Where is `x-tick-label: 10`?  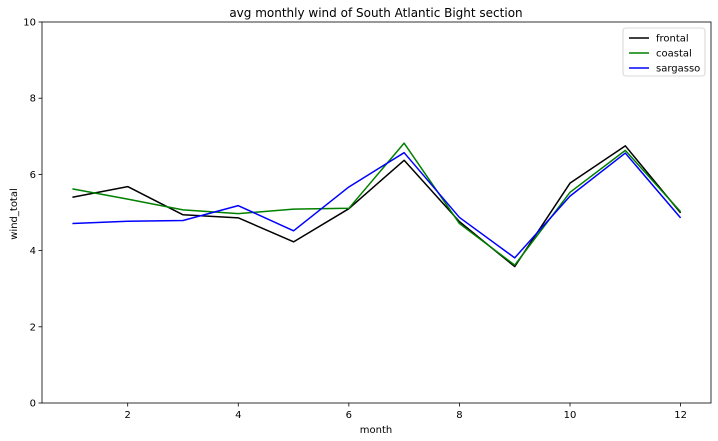
x-tick-label: 10 is located at coordinates (570, 415).